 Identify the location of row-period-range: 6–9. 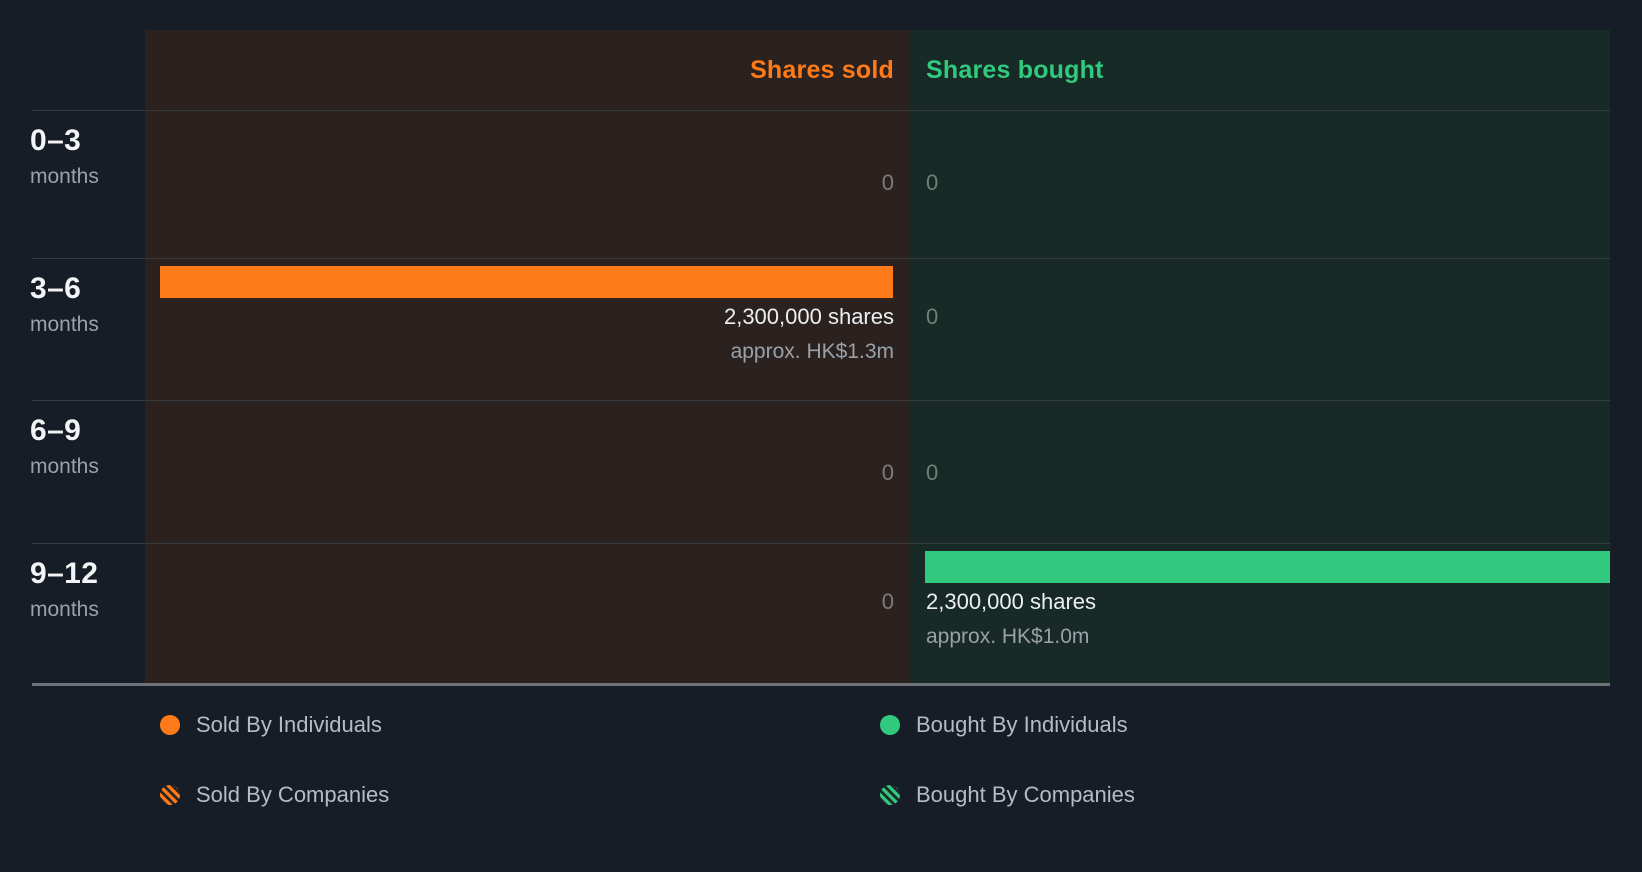
(56, 430).